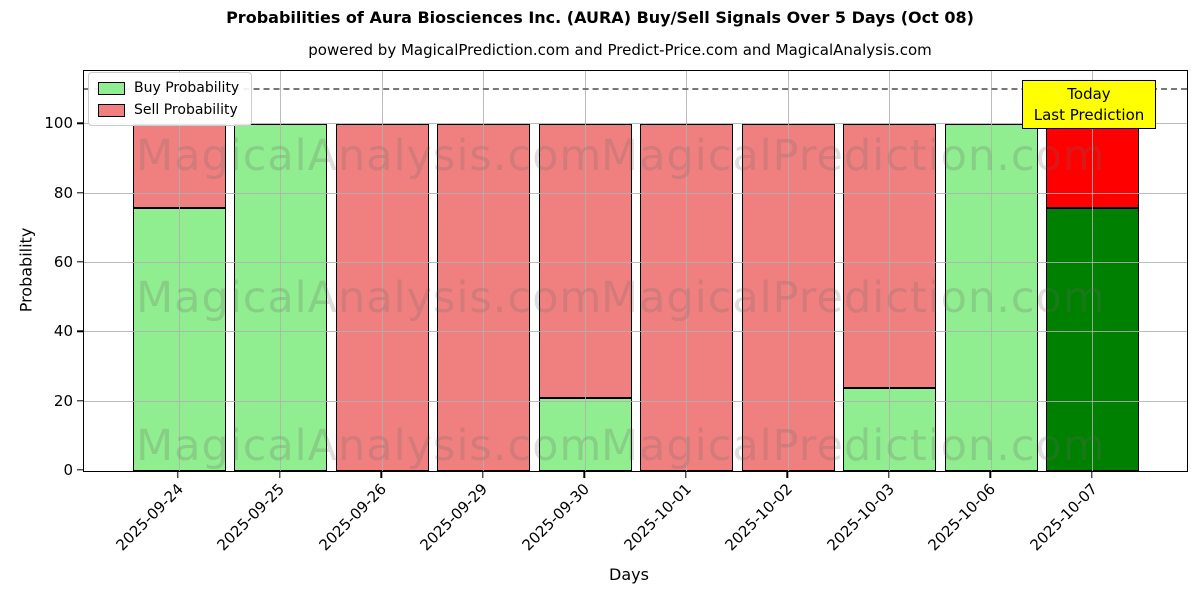 The height and width of the screenshot is (600, 1200). I want to click on x-tick-label: 2025-09-25, so click(251, 517).